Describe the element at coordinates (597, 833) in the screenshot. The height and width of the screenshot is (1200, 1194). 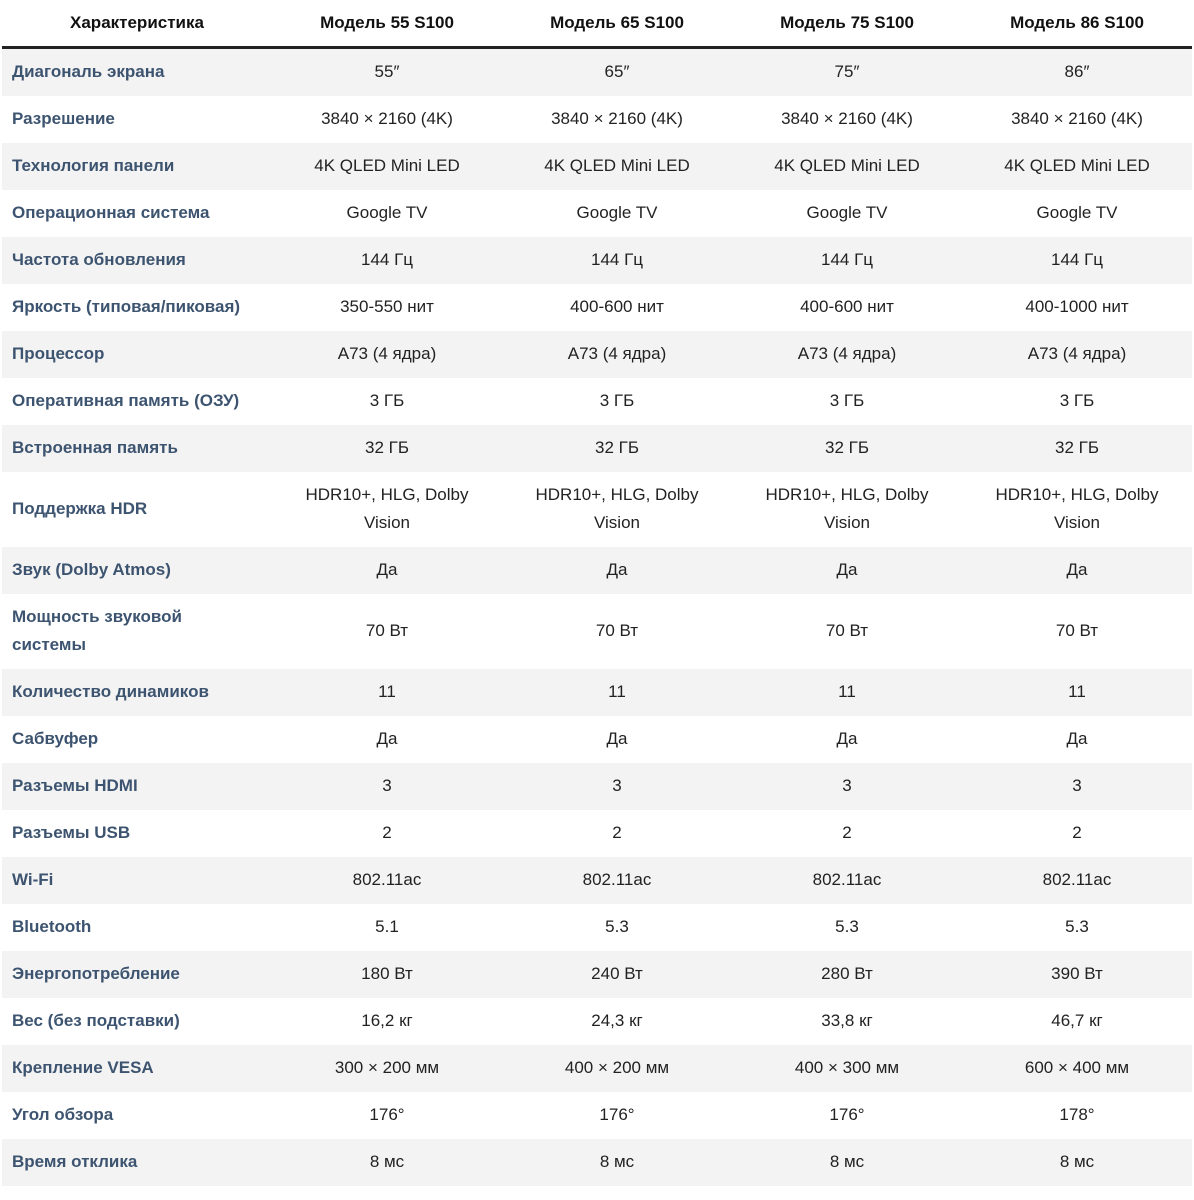
I see `table-row: Разъемы USB 2 2 2 2` at that location.